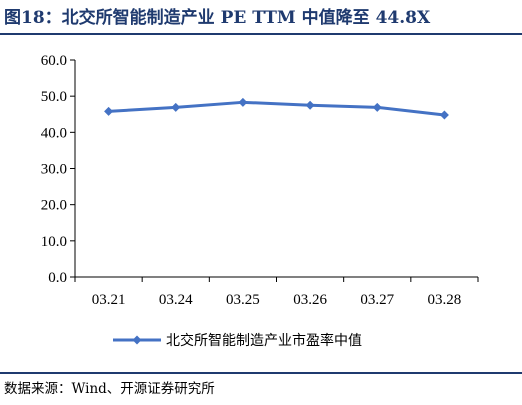 The height and width of the screenshot is (405, 522). Describe the element at coordinates (57, 278) in the screenshot. I see `y-tick-label: 0.0` at that location.